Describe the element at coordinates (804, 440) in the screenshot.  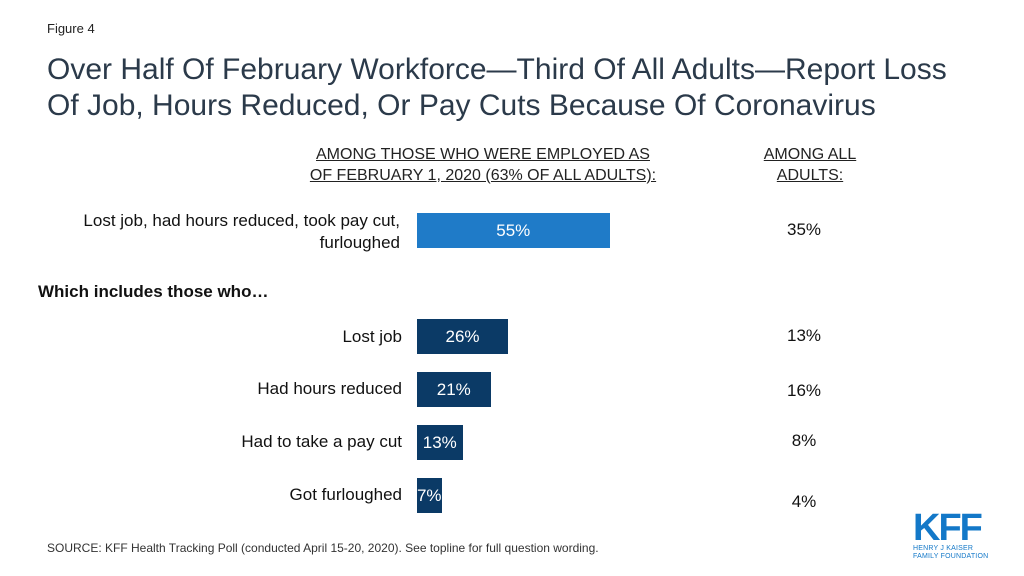
I see `all-adults-value-pay-cut: 8%` at that location.